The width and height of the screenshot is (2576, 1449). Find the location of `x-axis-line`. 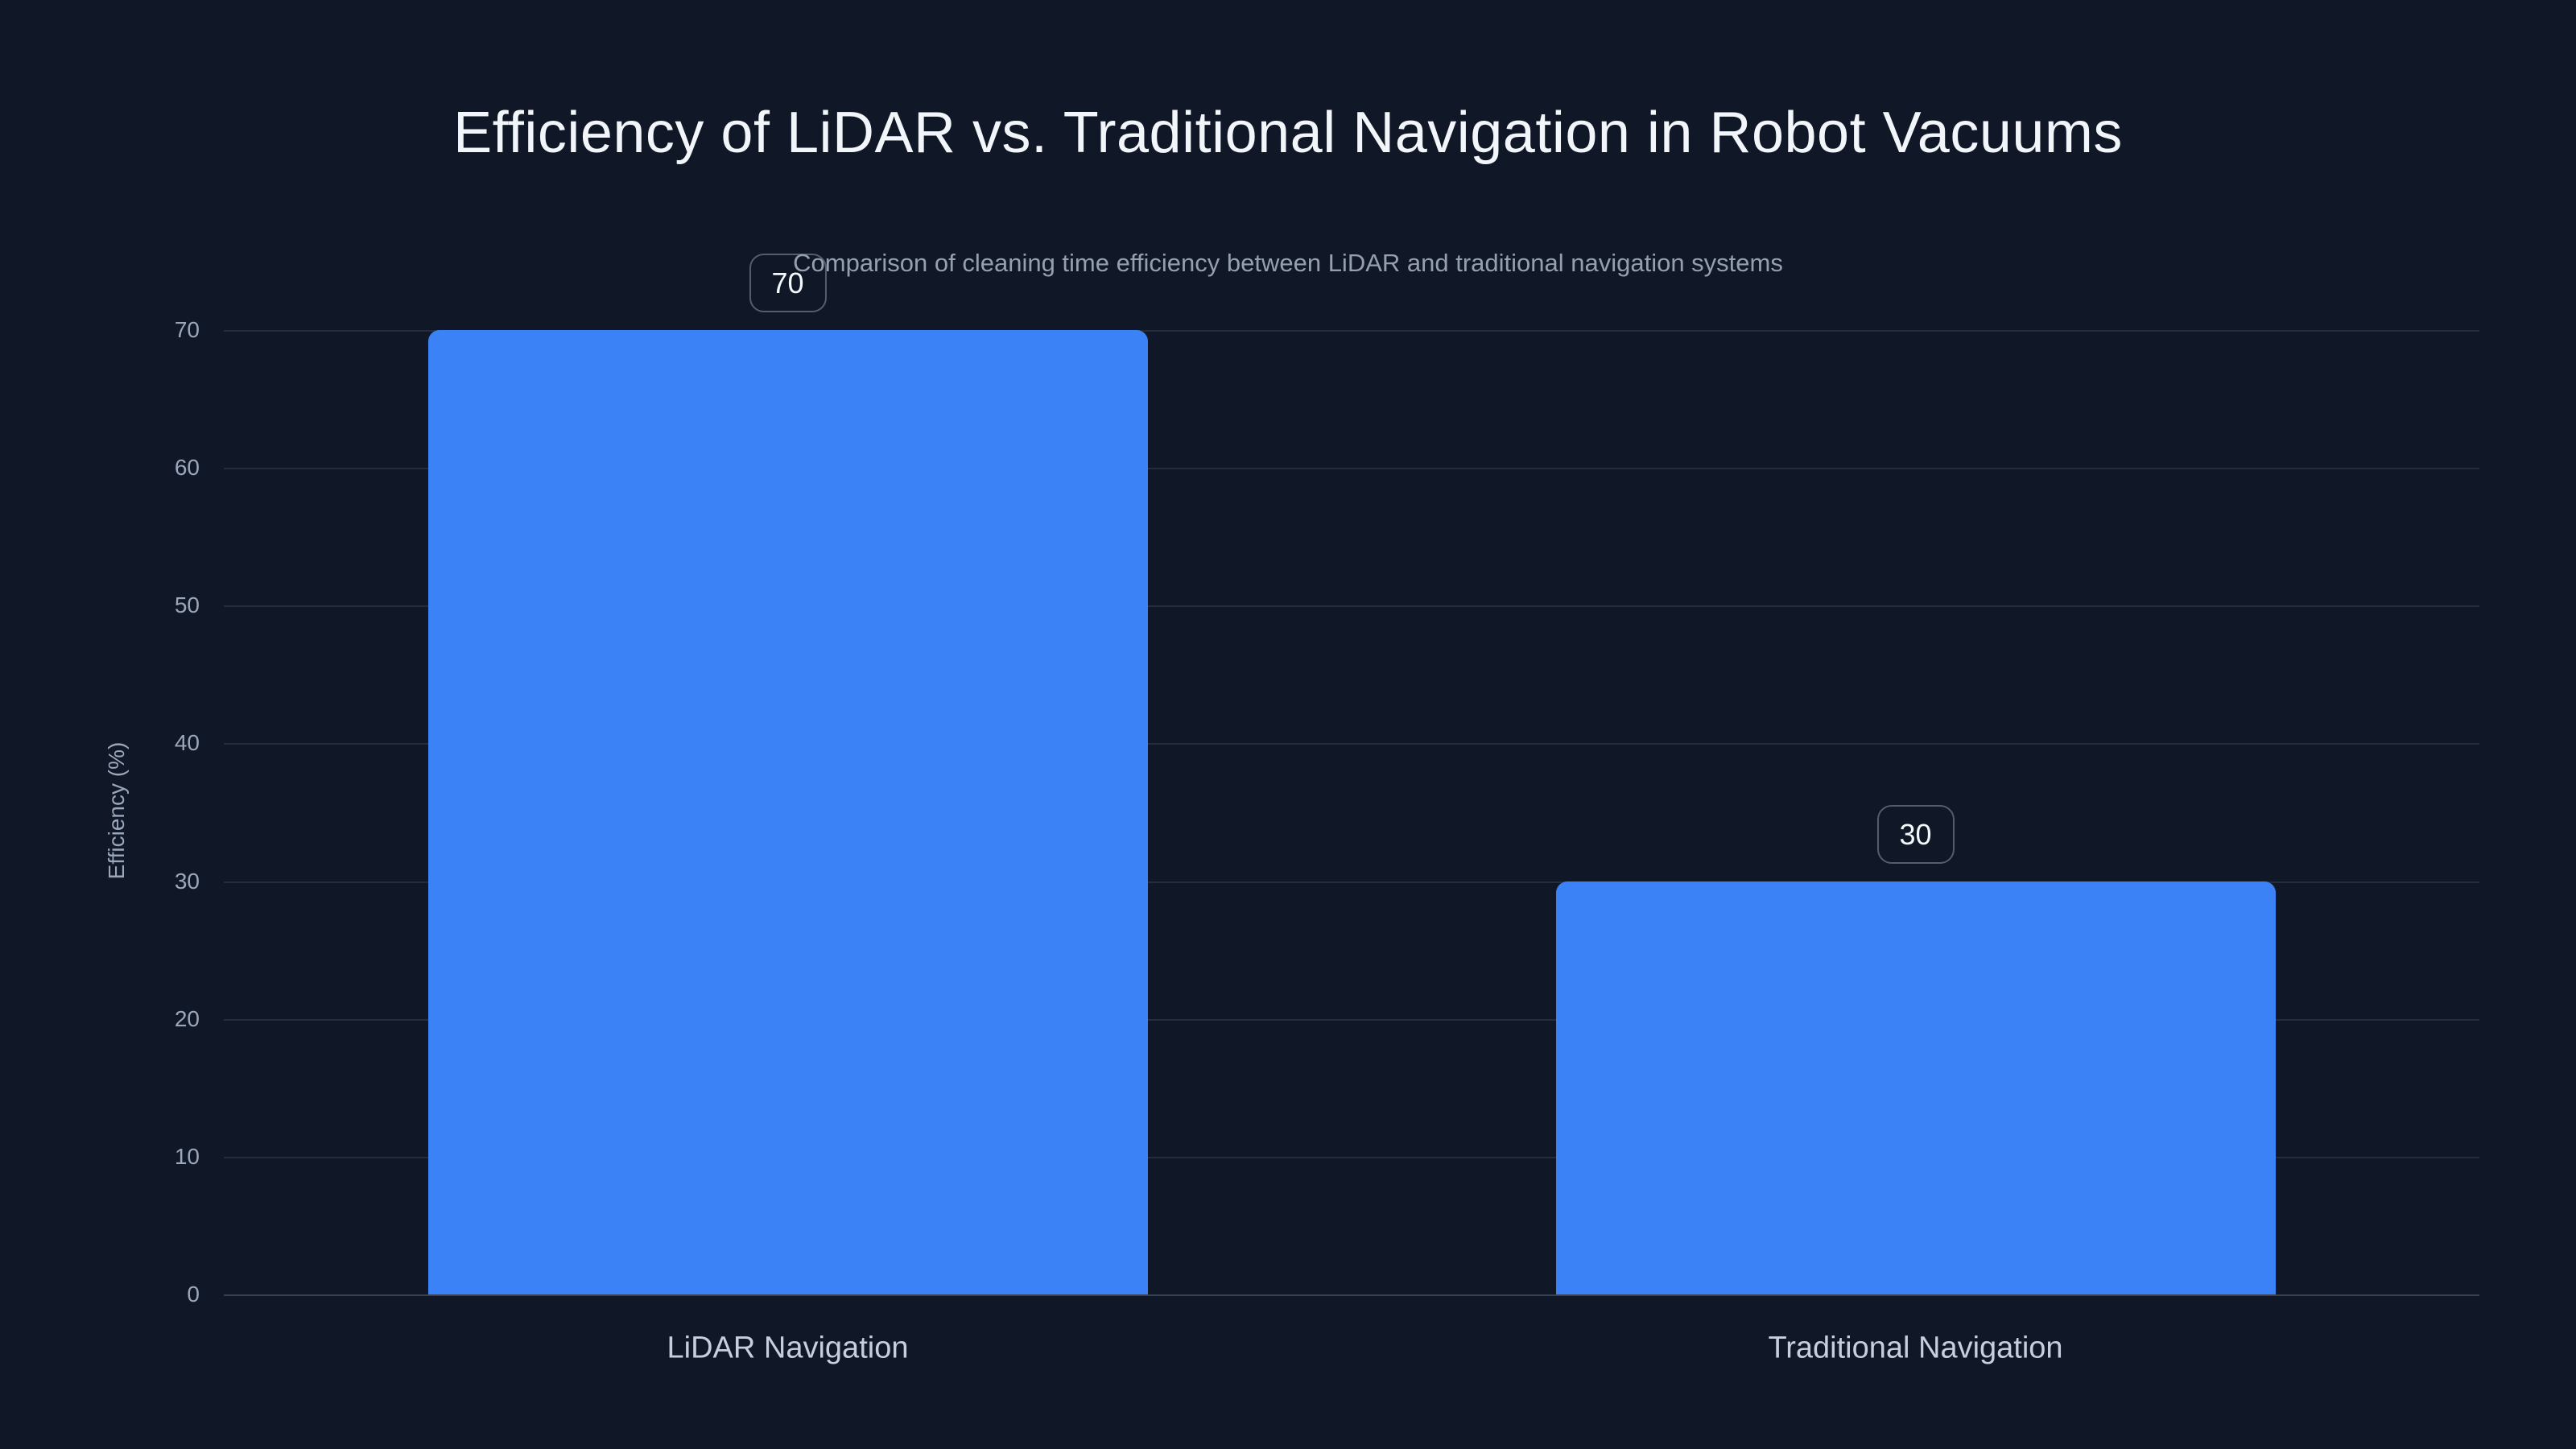

x-axis-line is located at coordinates (1351, 1295).